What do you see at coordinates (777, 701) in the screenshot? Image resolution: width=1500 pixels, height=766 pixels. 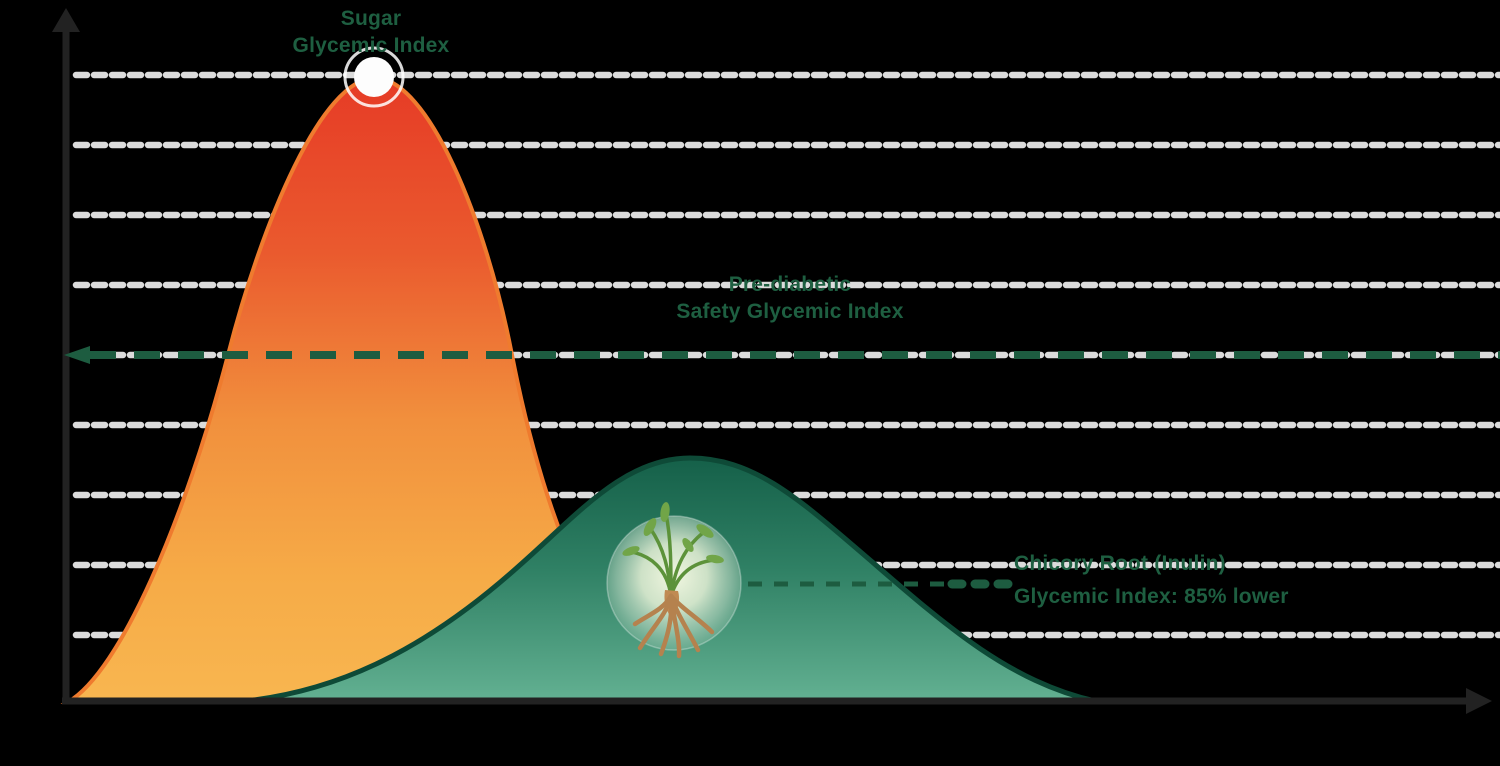 I see `x-axis` at bounding box center [777, 701].